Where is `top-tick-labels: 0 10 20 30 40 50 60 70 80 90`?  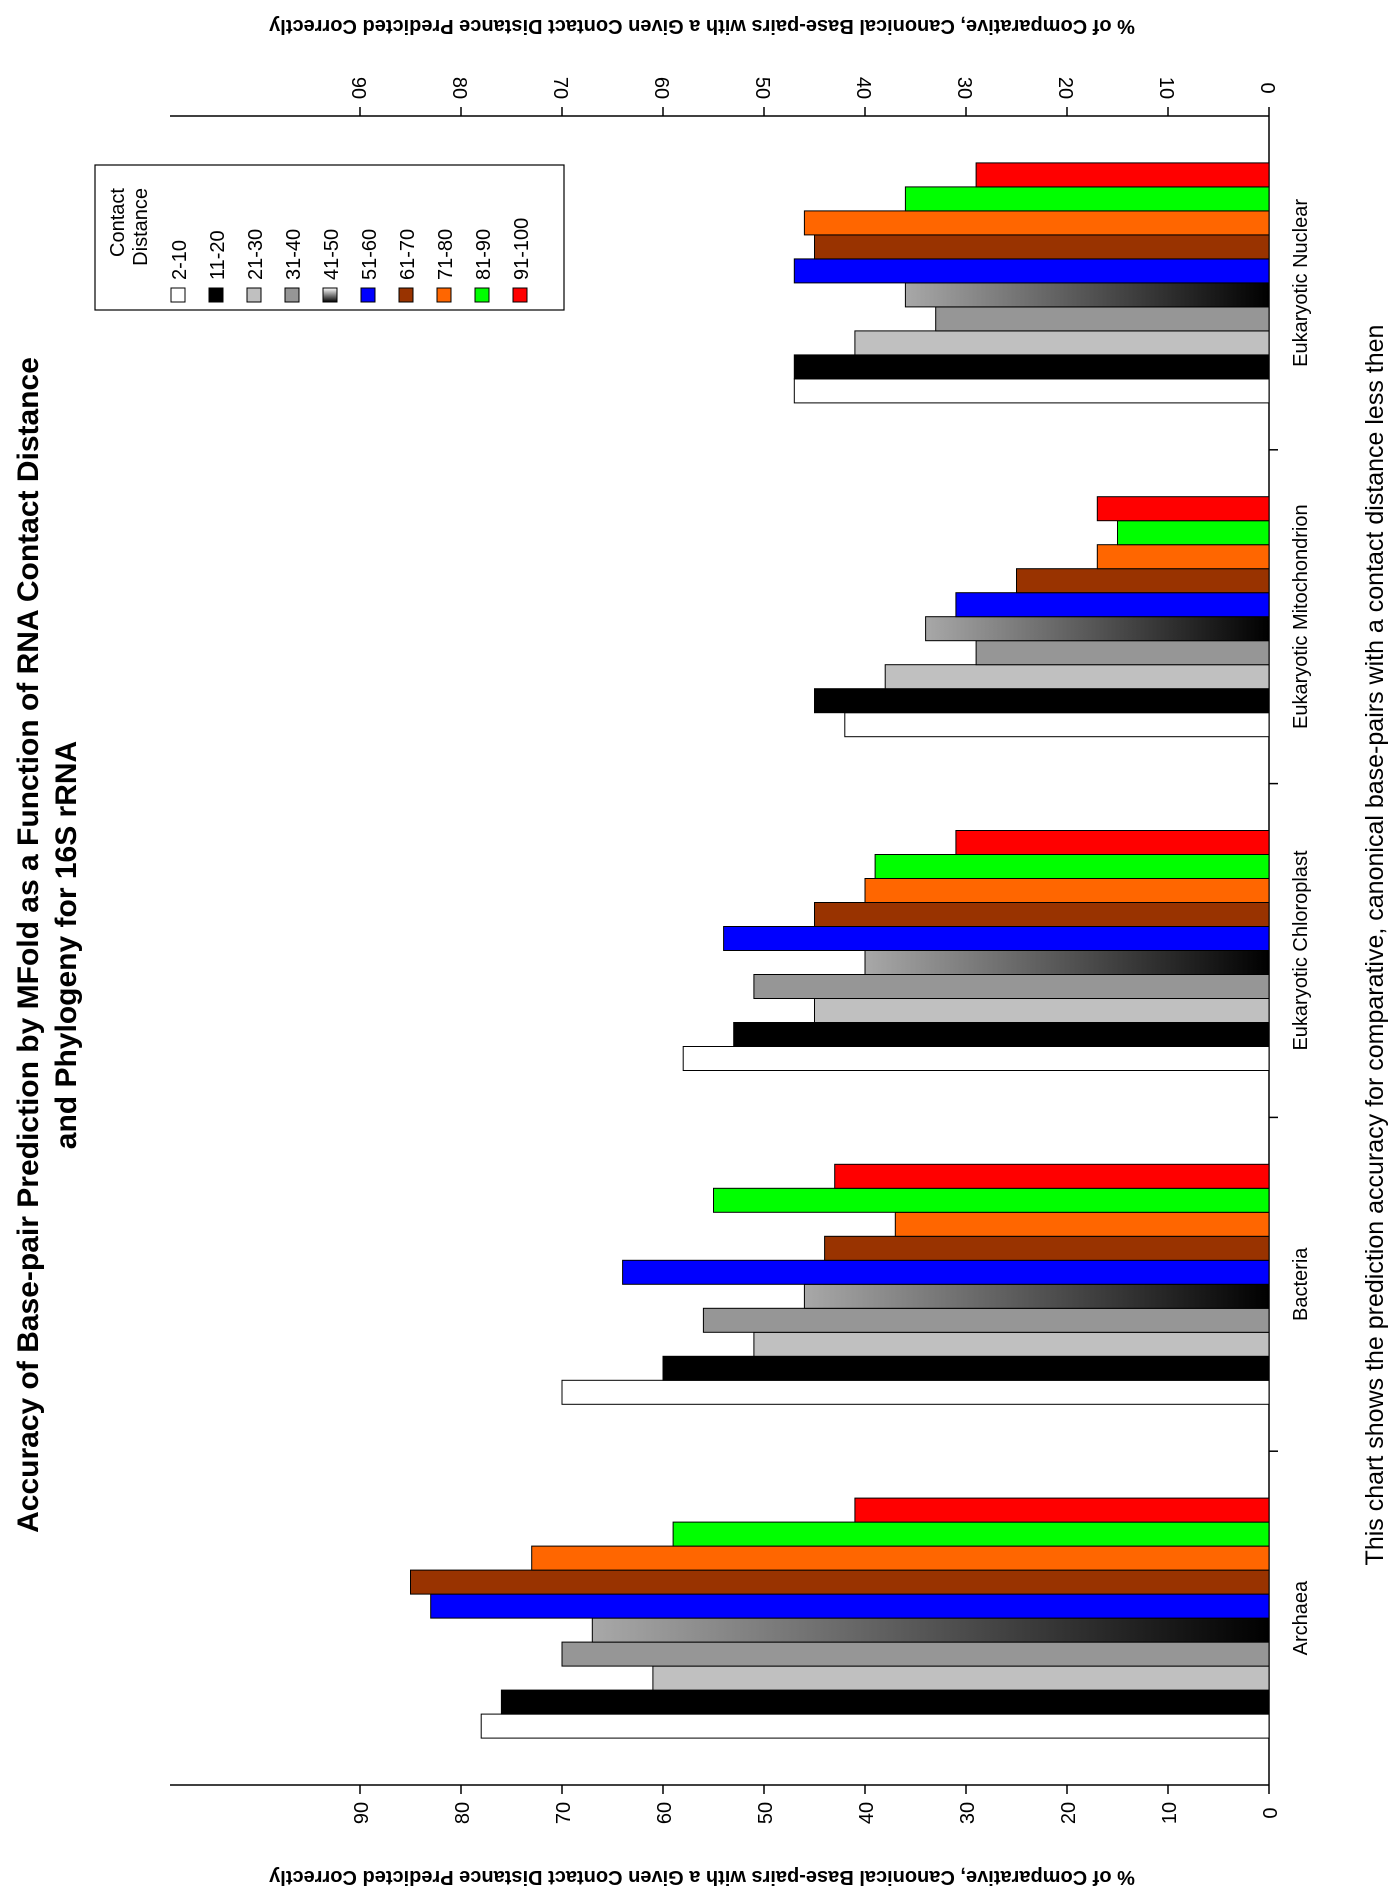
top-tick-labels: 0 10 20 30 40 50 60 70 80 90 is located at coordinates (812, 96).